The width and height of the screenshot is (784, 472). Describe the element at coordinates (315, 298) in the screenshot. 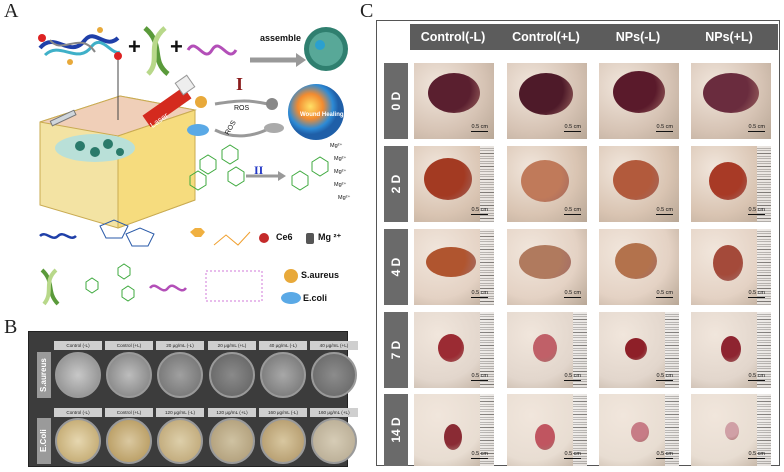

I see `legend-e-coli-label: E.coli` at that location.